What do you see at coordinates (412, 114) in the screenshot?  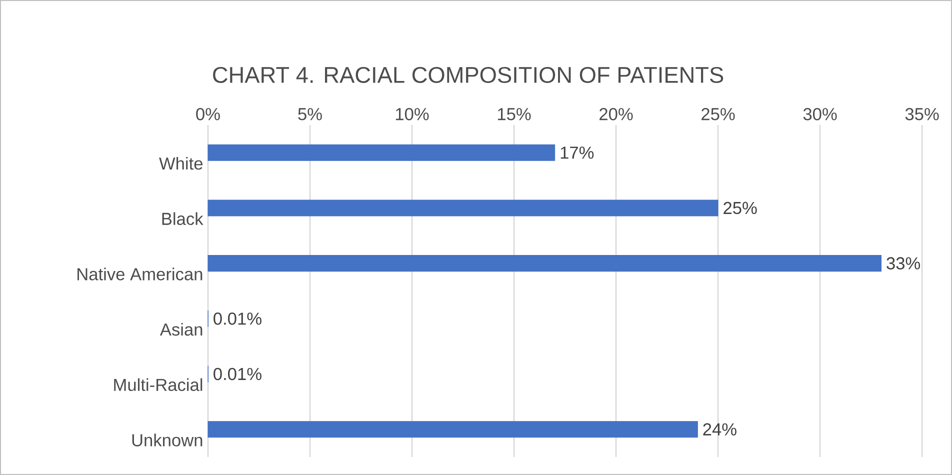 I see `x-tick-label: 10%` at bounding box center [412, 114].